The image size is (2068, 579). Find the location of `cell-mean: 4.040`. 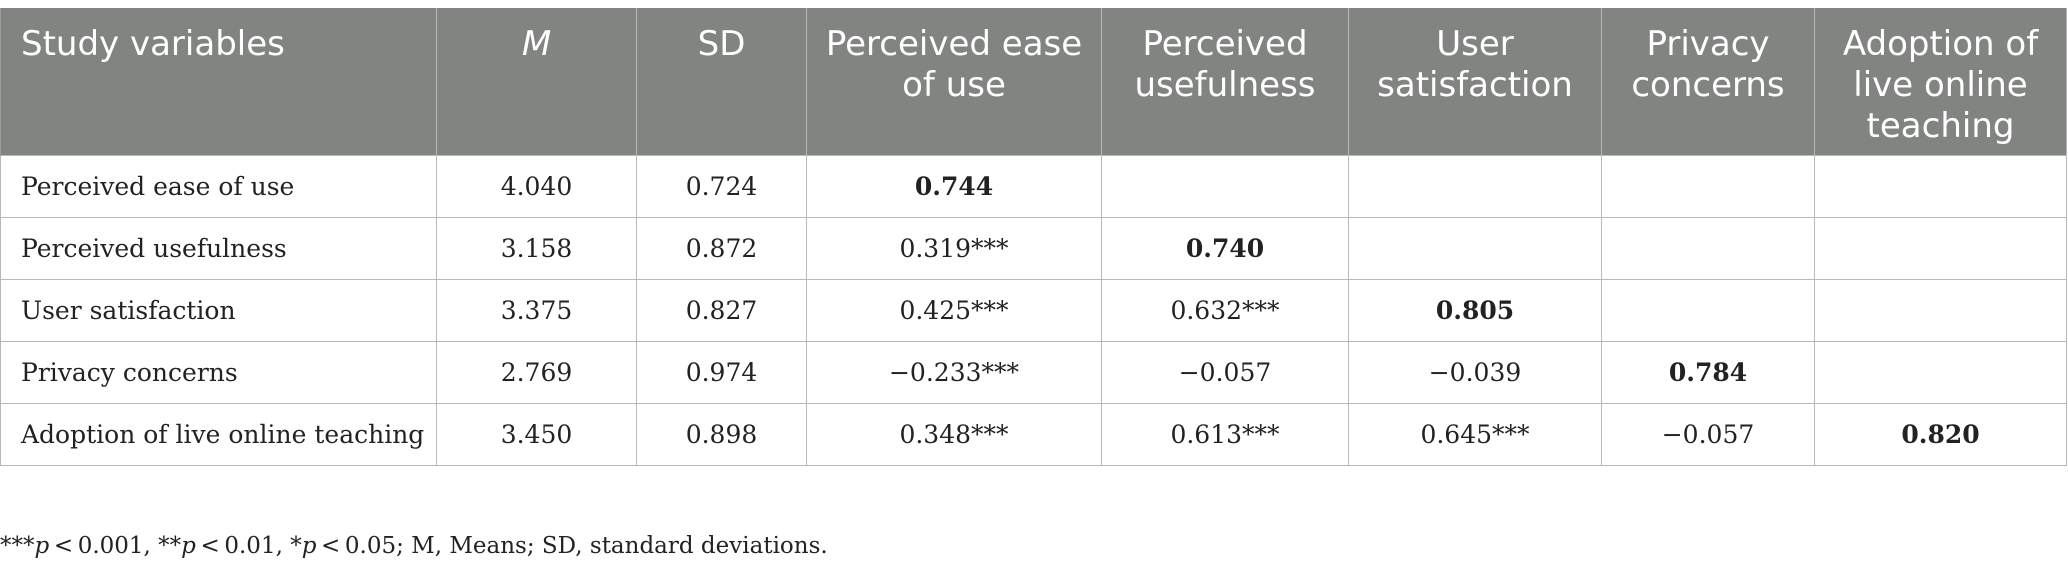

cell-mean: 4.040 is located at coordinates (536, 186).